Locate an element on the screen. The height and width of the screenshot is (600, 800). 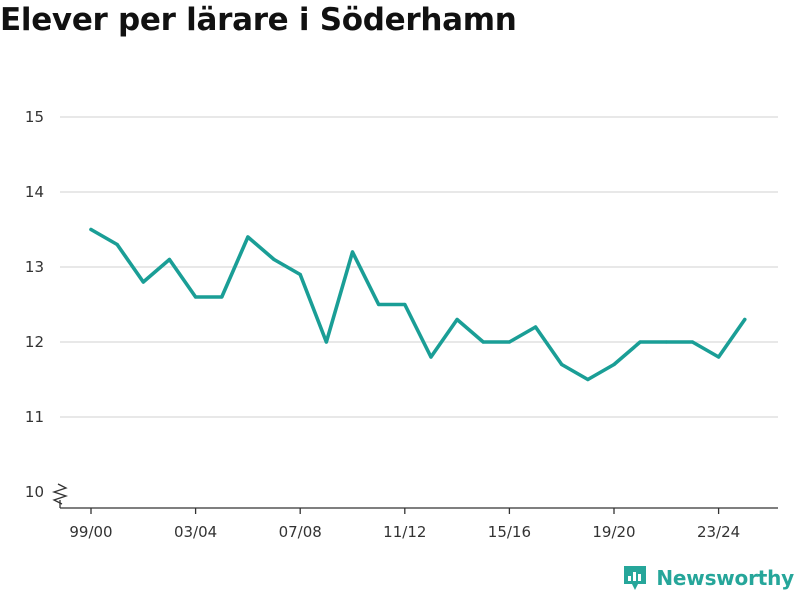
y-axis: 10 11 12 13 14 15 is located at coordinates (34, 304).